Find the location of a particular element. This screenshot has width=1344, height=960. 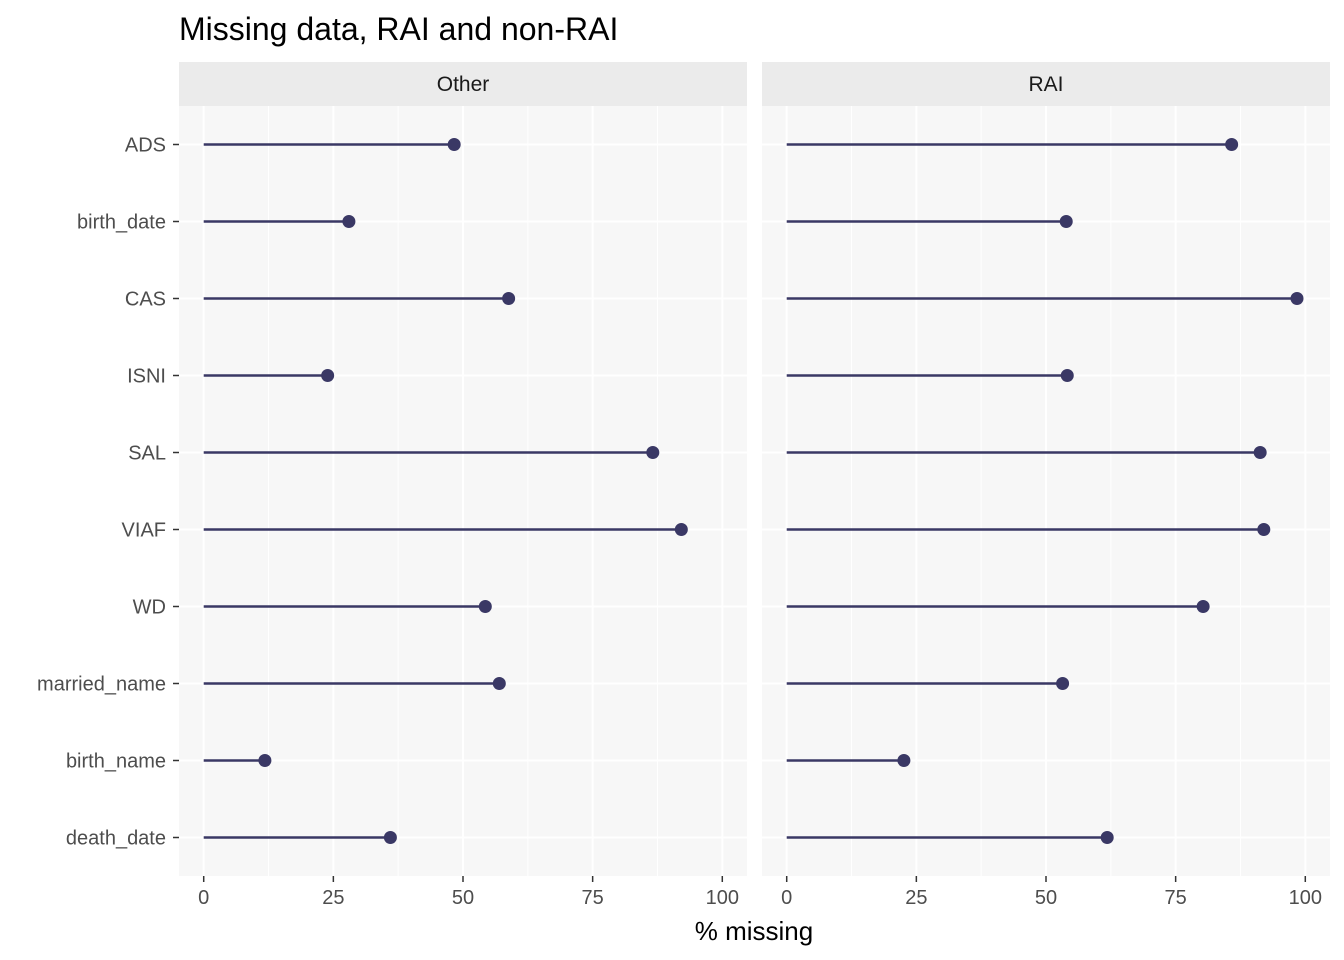

point-rai-married-name is located at coordinates (1063, 683).